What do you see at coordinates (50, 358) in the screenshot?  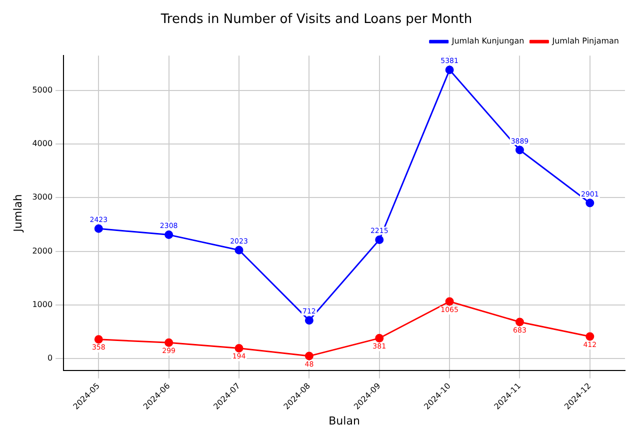 I see `y-tick-label: 0` at bounding box center [50, 358].